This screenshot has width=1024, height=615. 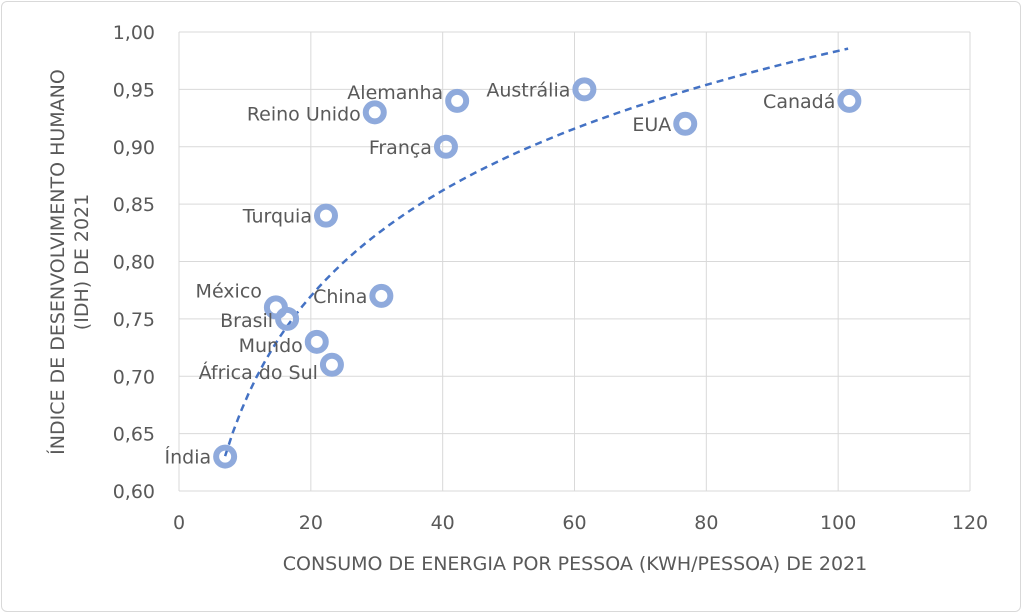 What do you see at coordinates (134, 205) in the screenshot?
I see `y-tick-label: 0,85` at bounding box center [134, 205].